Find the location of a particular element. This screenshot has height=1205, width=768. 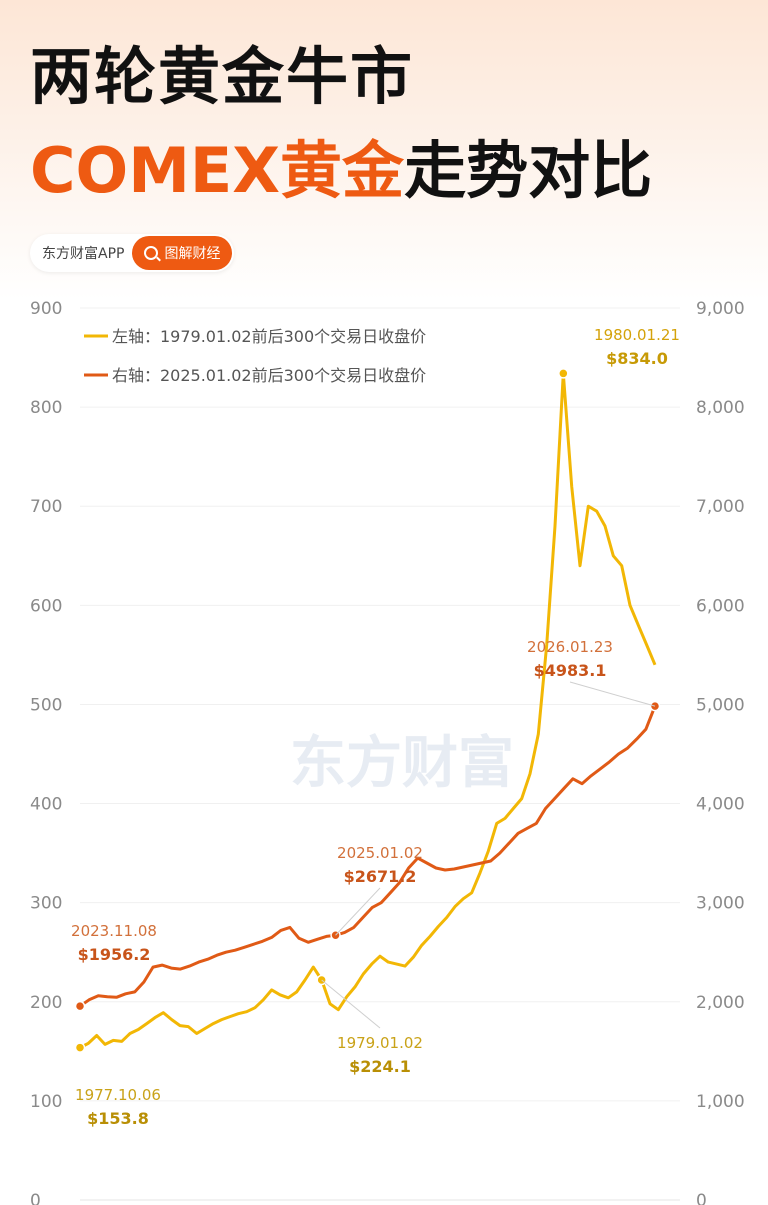

right-tick-label: 4,000 is located at coordinates (720, 805).